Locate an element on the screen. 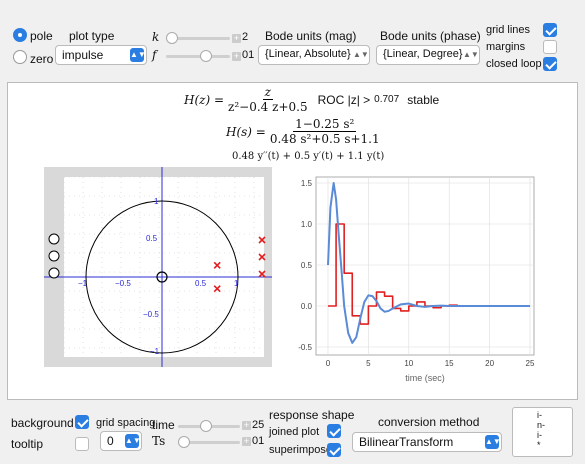 The height and width of the screenshot is (464, 585). time-expand-icon: + is located at coordinates (246, 425).